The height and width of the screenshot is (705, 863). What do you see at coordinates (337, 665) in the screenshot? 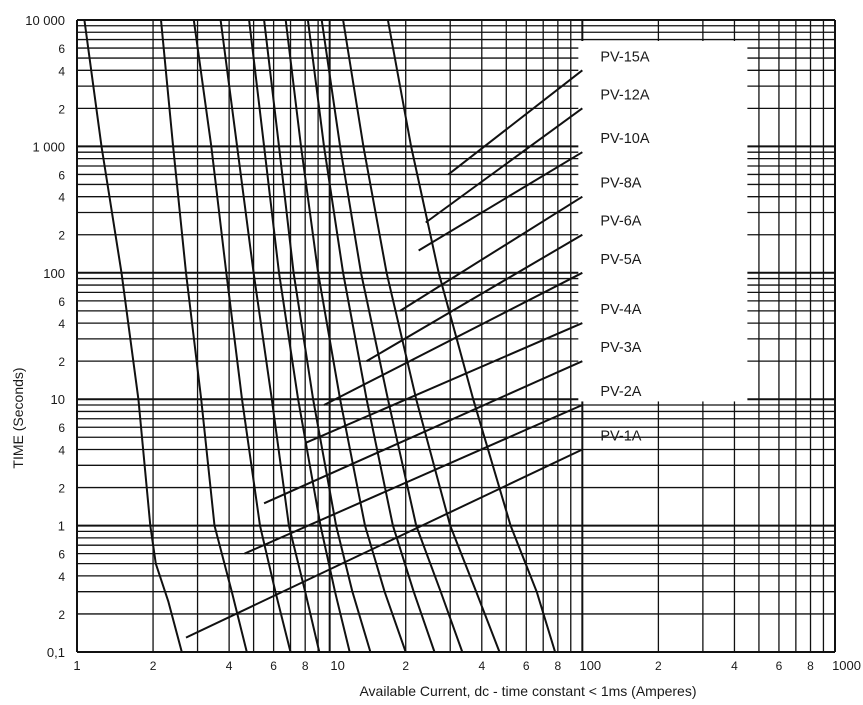
I see `x-tick-label: 10` at bounding box center [337, 665].